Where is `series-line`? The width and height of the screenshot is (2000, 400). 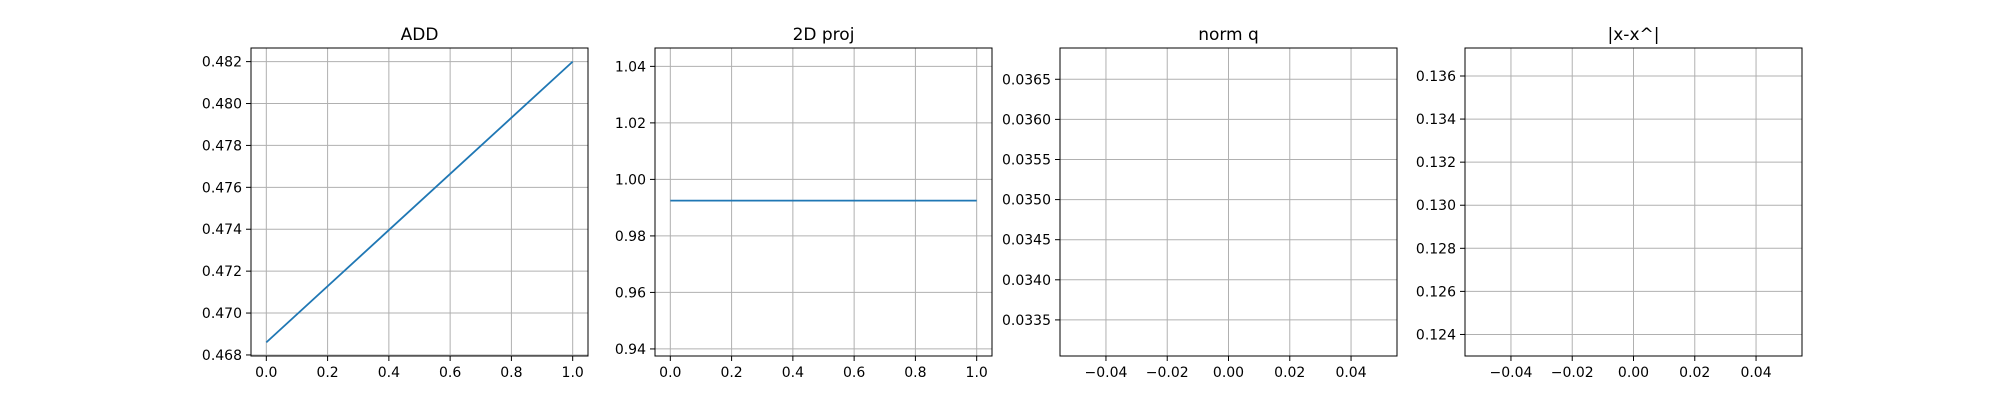 series-line is located at coordinates (419, 202).